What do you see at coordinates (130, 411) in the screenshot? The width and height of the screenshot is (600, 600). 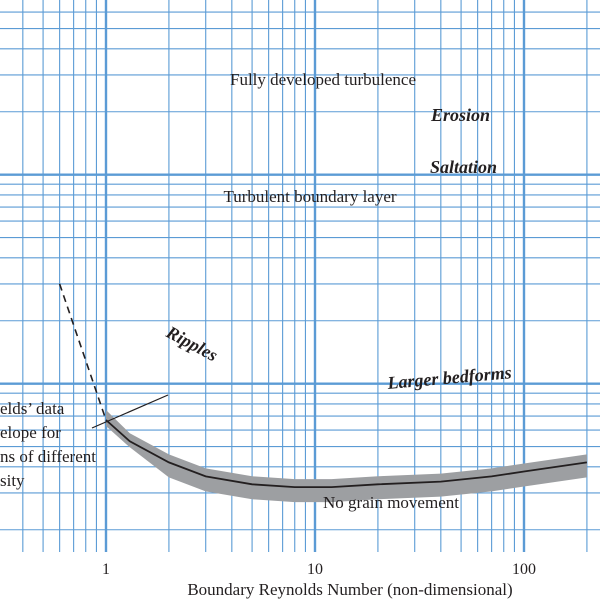 I see `annotation-leader-line` at bounding box center [130, 411].